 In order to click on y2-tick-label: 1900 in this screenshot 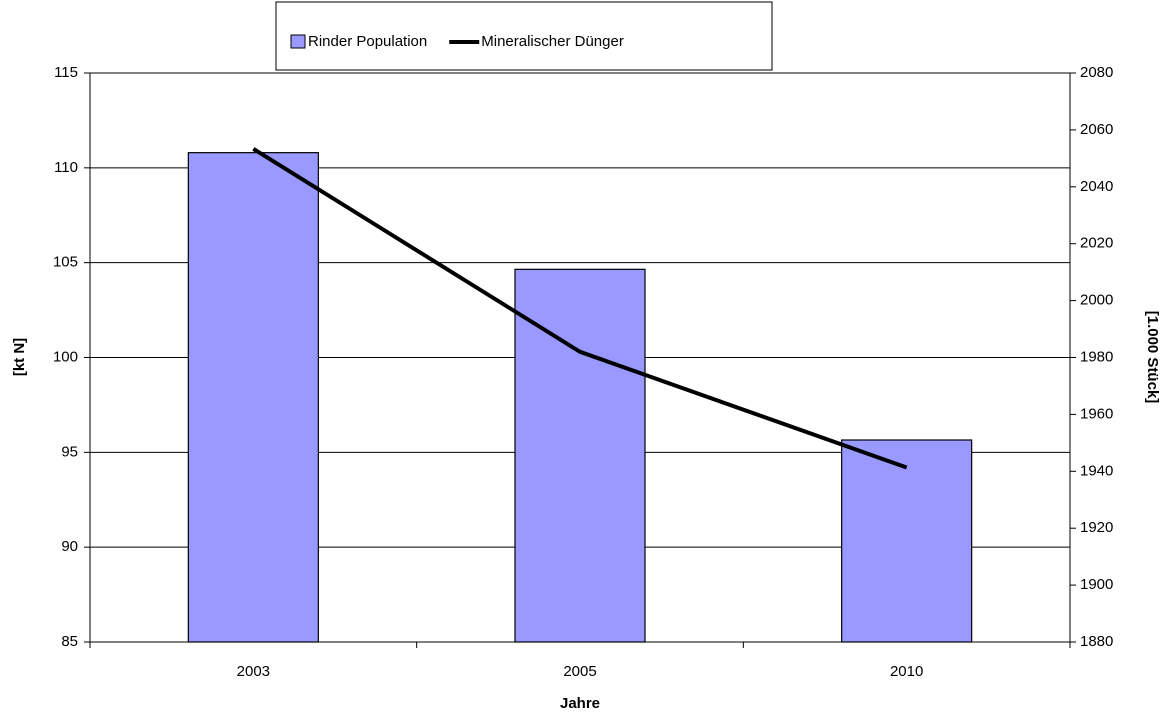, I will do `click(1096, 584)`.